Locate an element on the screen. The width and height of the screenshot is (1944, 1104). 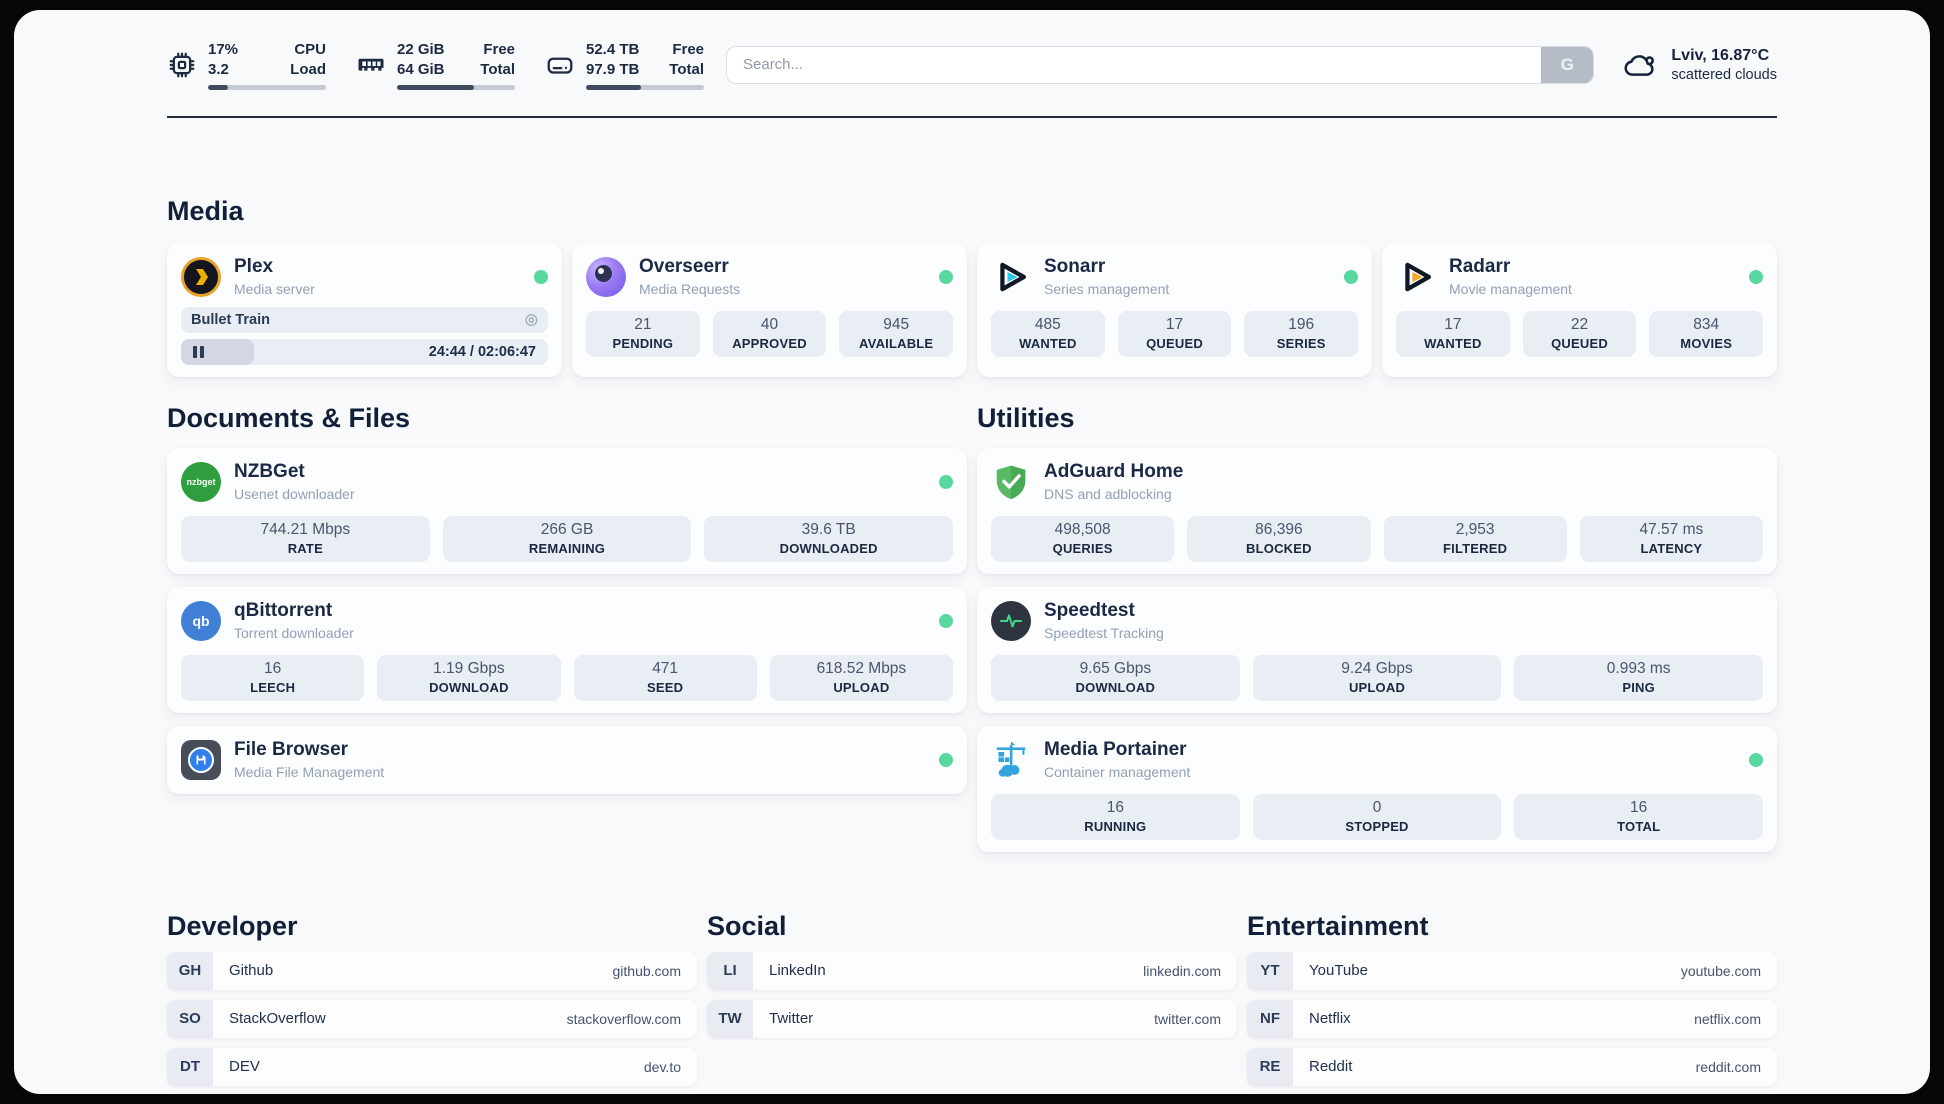
stat-value: 485 is located at coordinates (1047, 325).